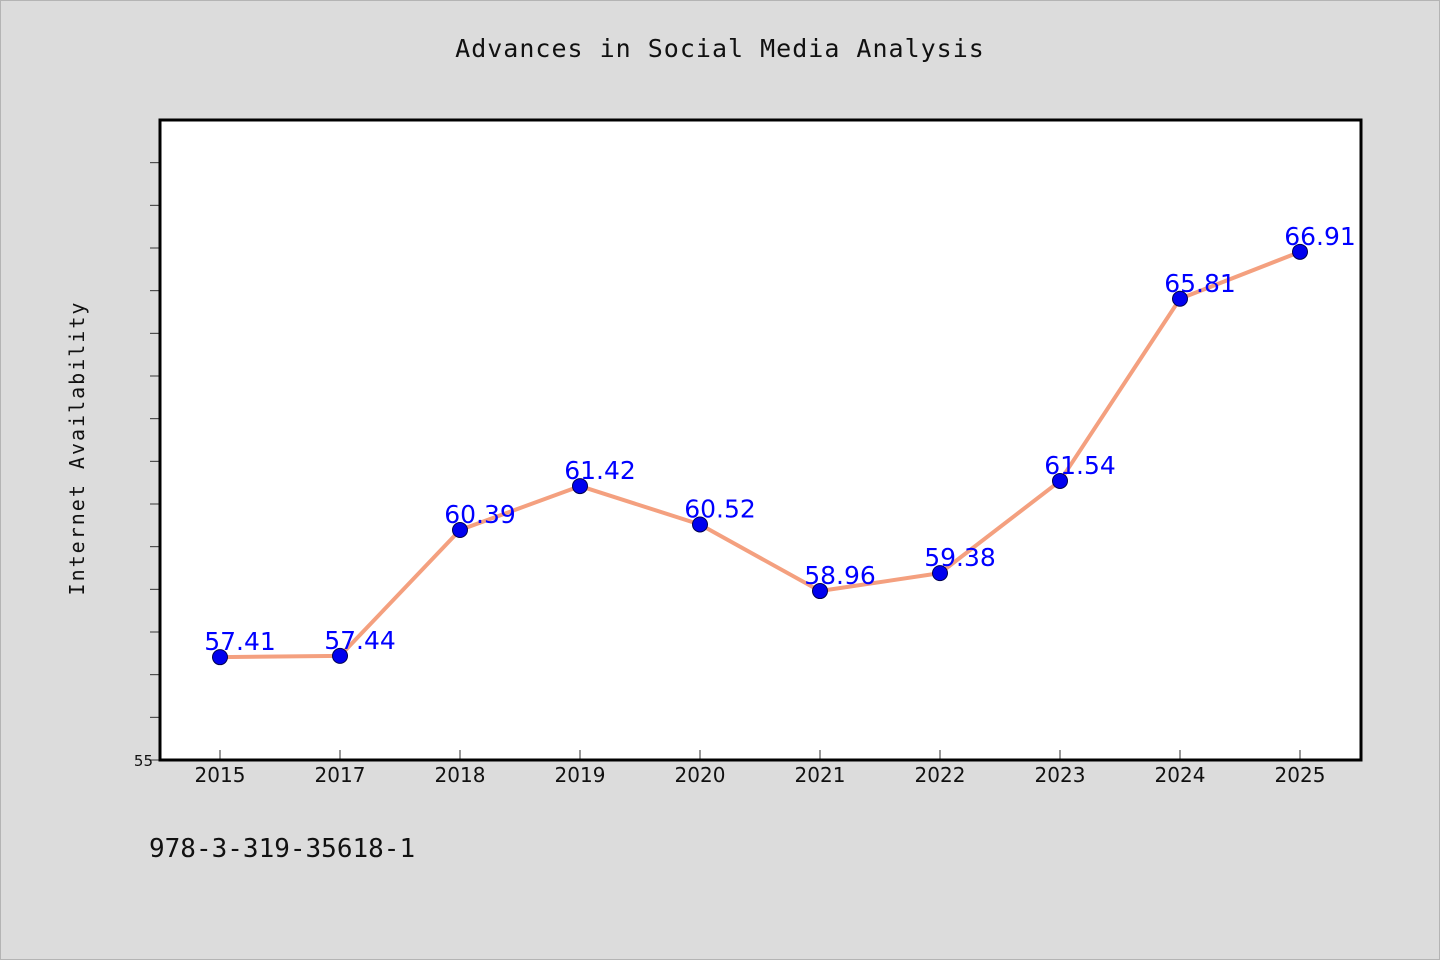  I want to click on x-tick-label: 2023, so click(1060, 775).